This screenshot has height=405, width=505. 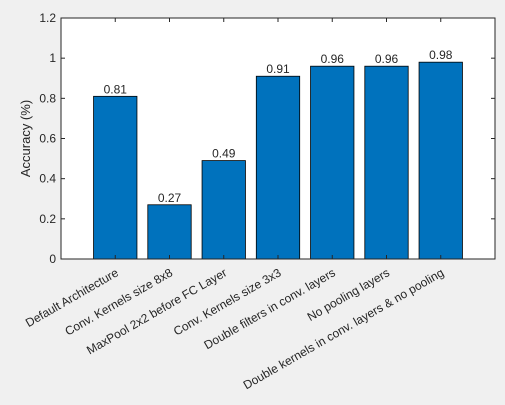 I want to click on y-tick-label: 0, so click(x=52, y=259).